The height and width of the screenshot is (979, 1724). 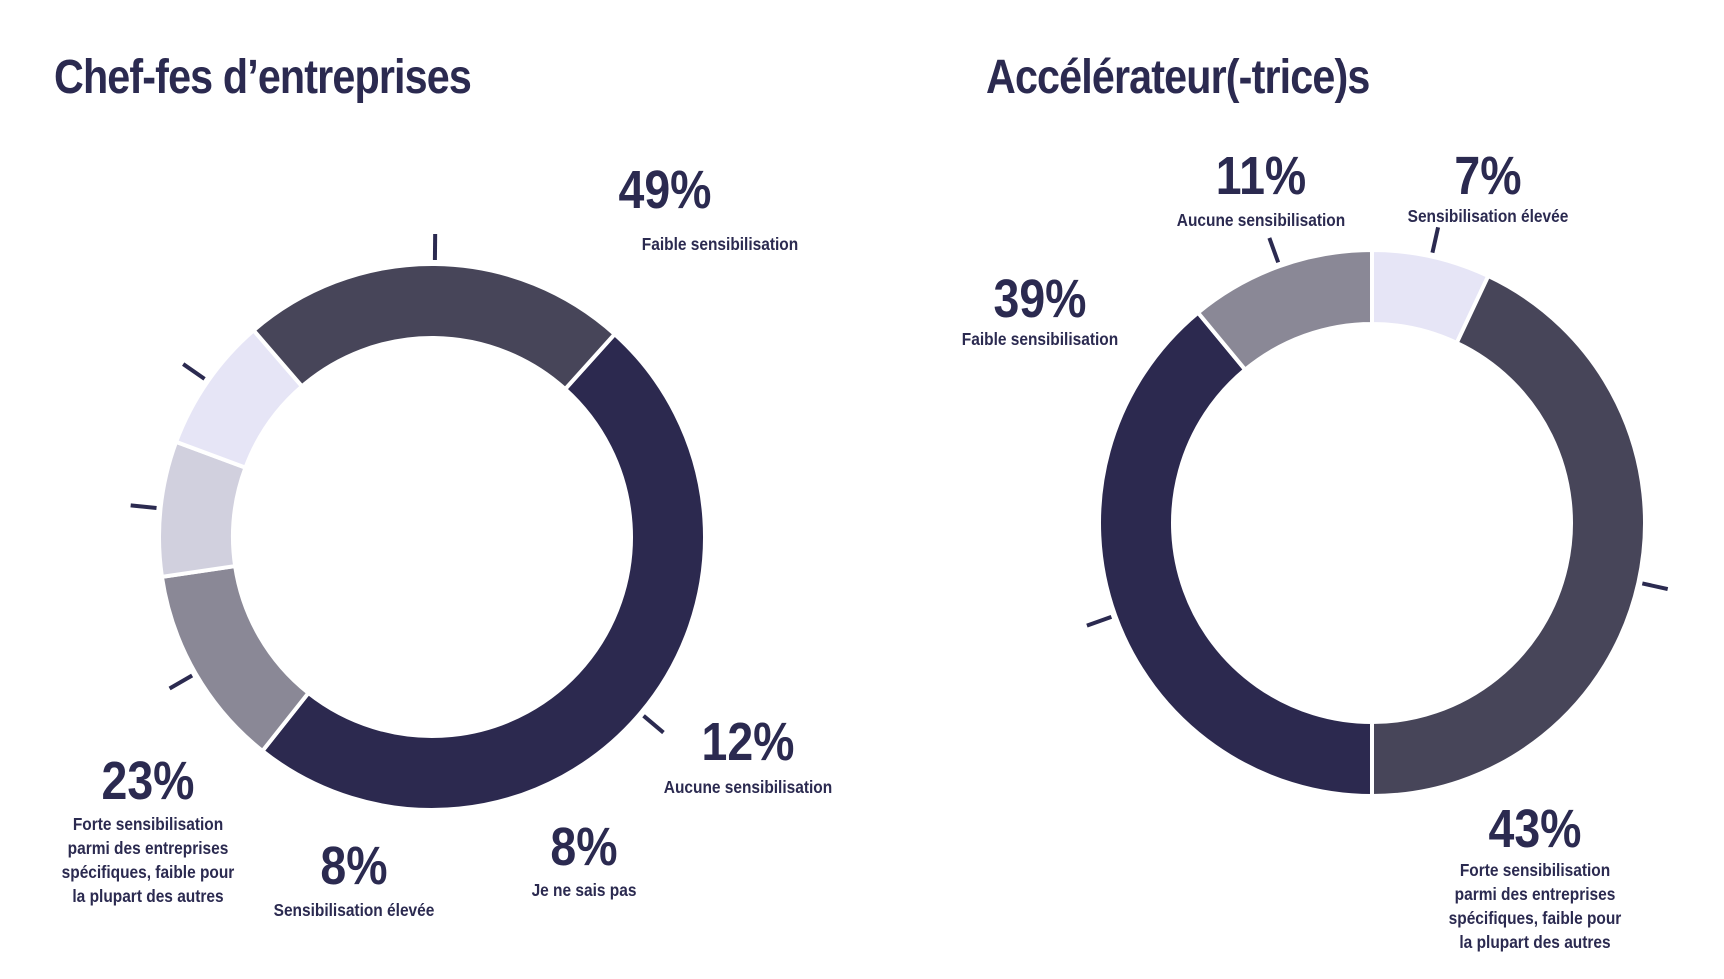 What do you see at coordinates (1178, 77) in the screenshot?
I see `chart-title-accelerateurs: Accélérateur(-trice)s` at bounding box center [1178, 77].